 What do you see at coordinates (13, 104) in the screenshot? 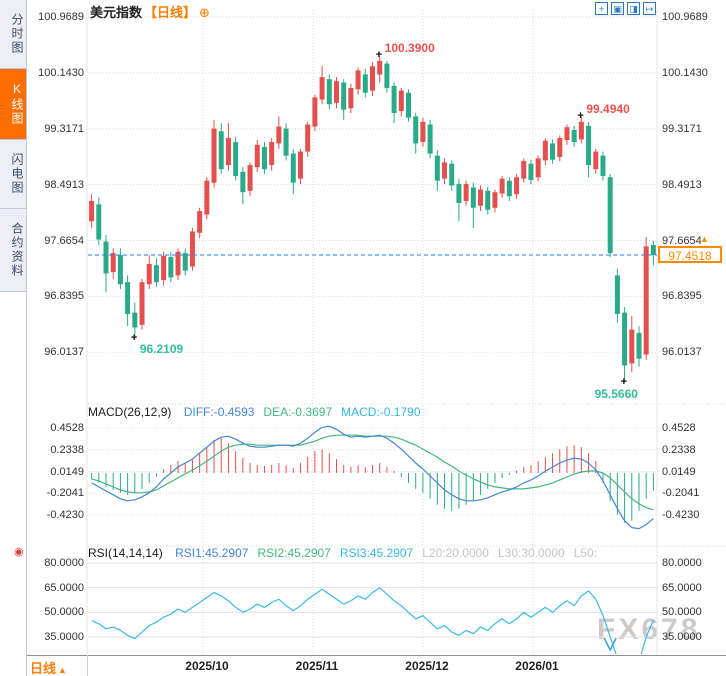
I see `sidebar-tab-kline: K线图` at bounding box center [13, 104].